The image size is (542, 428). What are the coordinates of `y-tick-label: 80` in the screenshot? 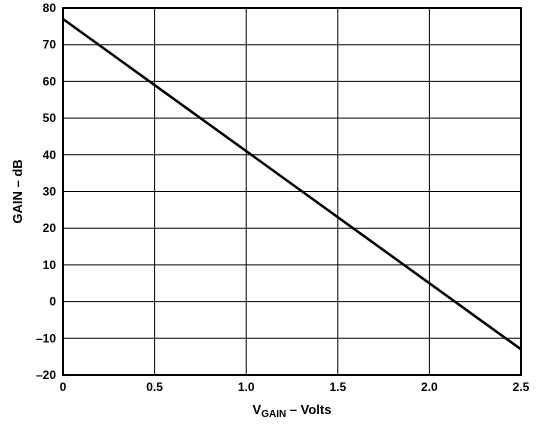 It's located at (50, 8).